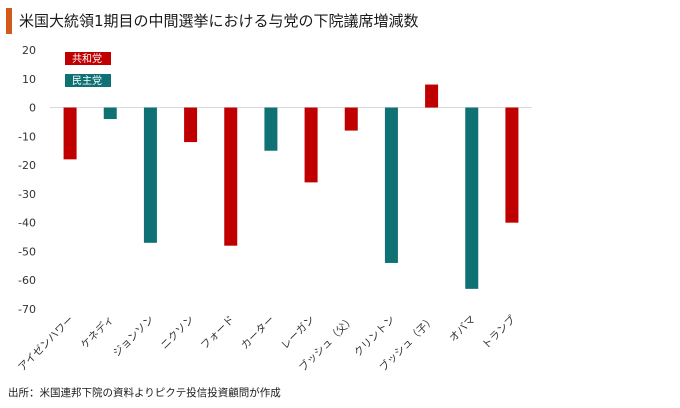  I want to click on y-axis: 20 10 0 -10 -20 -30 -40 -50 -60 -70, so click(27, 180).